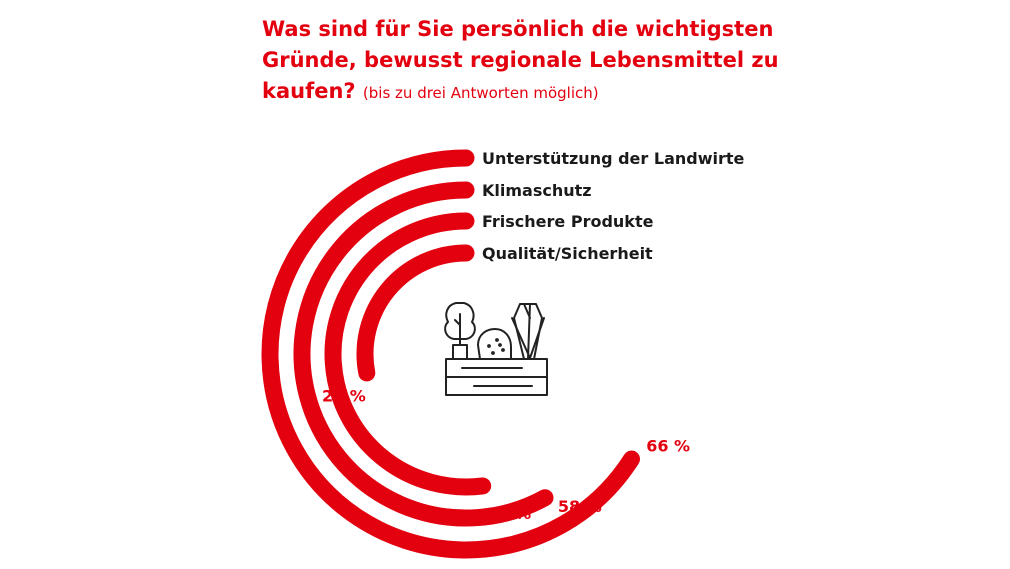 Image resolution: width=1010 pixels, height=569 pixels. I want to click on value-label-2: 58 %, so click(580, 506).